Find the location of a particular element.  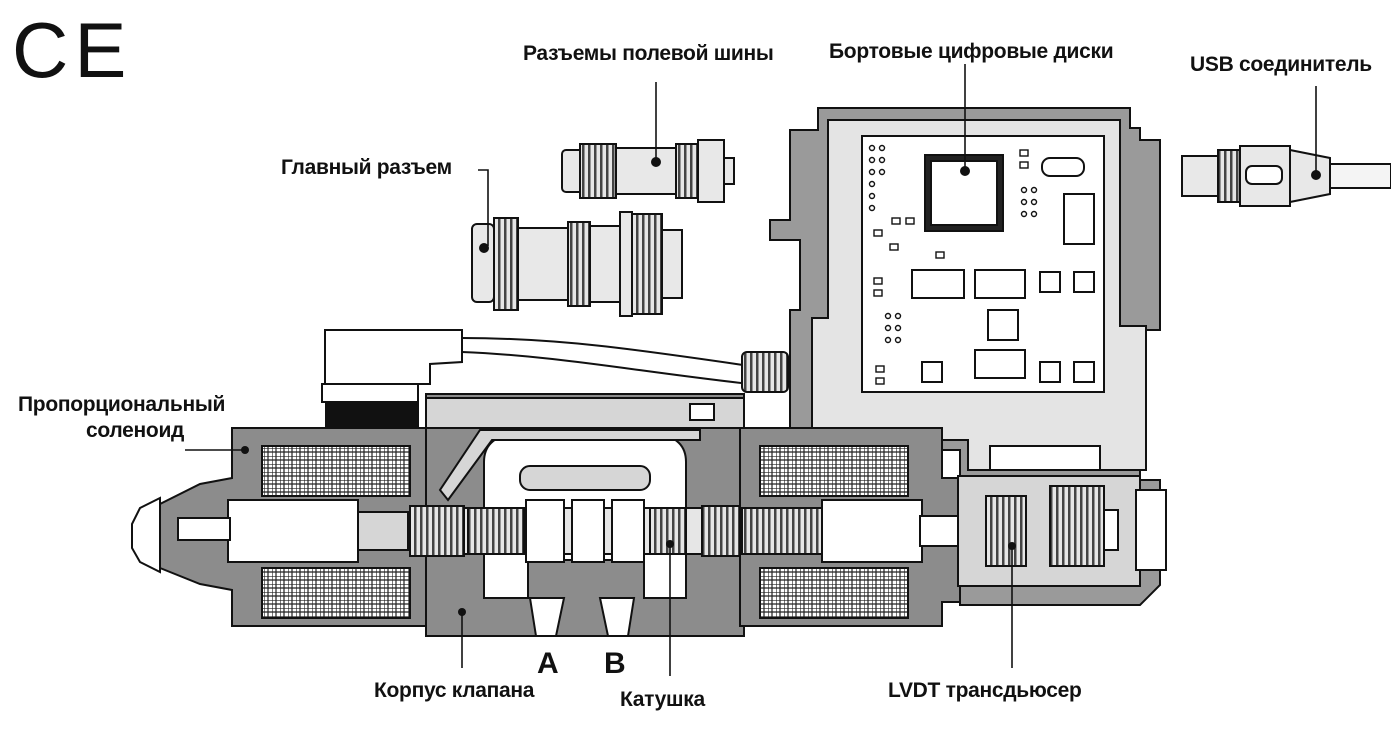

label-proportional-solenoid-line2: соленоид is located at coordinates (135, 430).